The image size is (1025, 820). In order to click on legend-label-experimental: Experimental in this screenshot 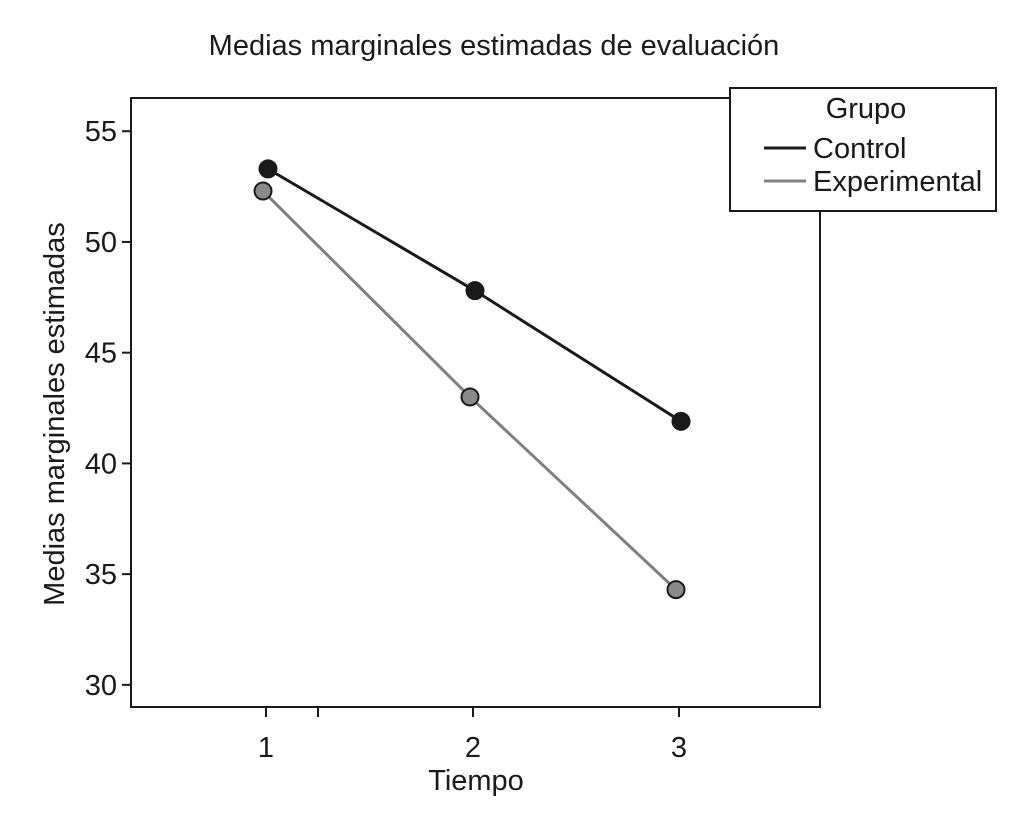, I will do `click(897, 182)`.